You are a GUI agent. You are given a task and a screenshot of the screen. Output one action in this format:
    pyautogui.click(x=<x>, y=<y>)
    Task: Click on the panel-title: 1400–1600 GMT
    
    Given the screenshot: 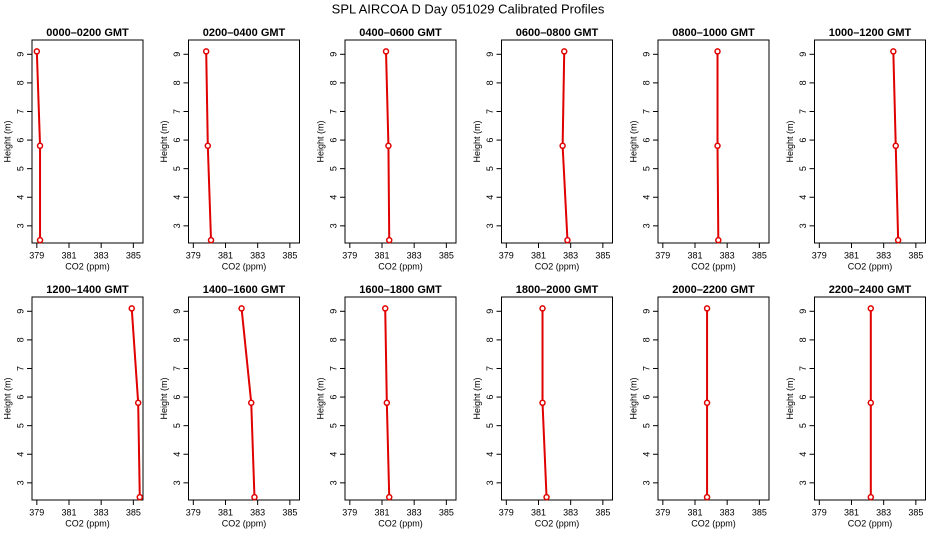 What is the action you would take?
    pyautogui.click(x=244, y=290)
    